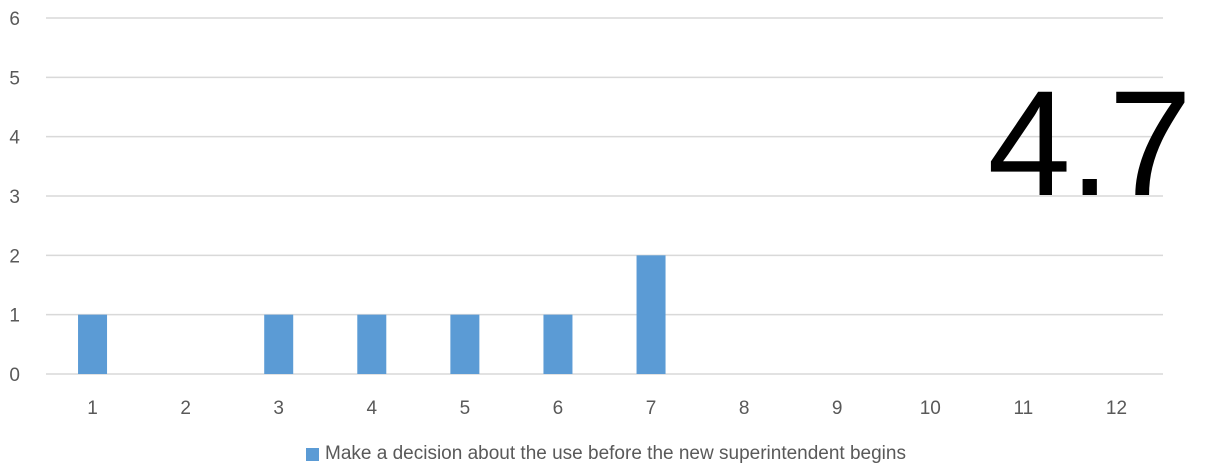 The width and height of the screenshot is (1212, 471). Describe the element at coordinates (313, 454) in the screenshot. I see `legend-swatch` at that location.